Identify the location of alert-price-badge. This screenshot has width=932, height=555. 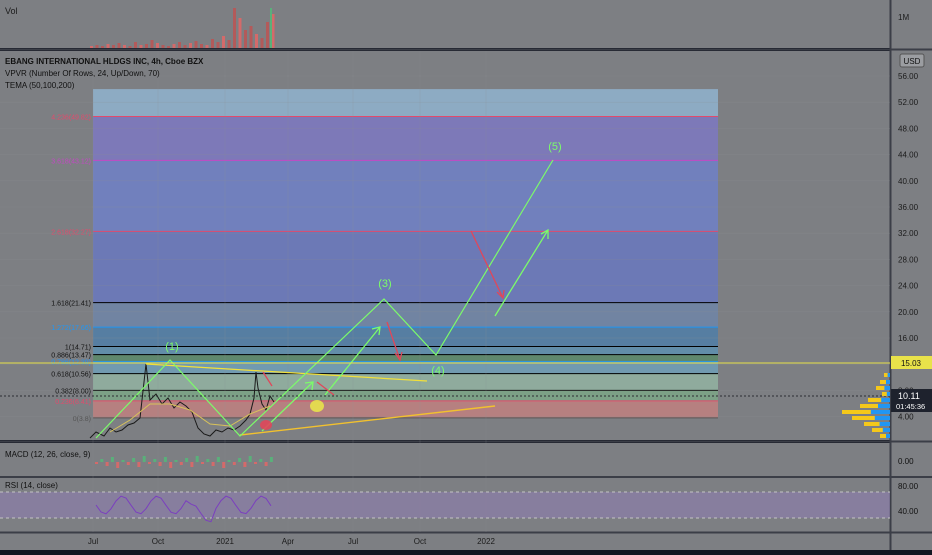
(911, 362).